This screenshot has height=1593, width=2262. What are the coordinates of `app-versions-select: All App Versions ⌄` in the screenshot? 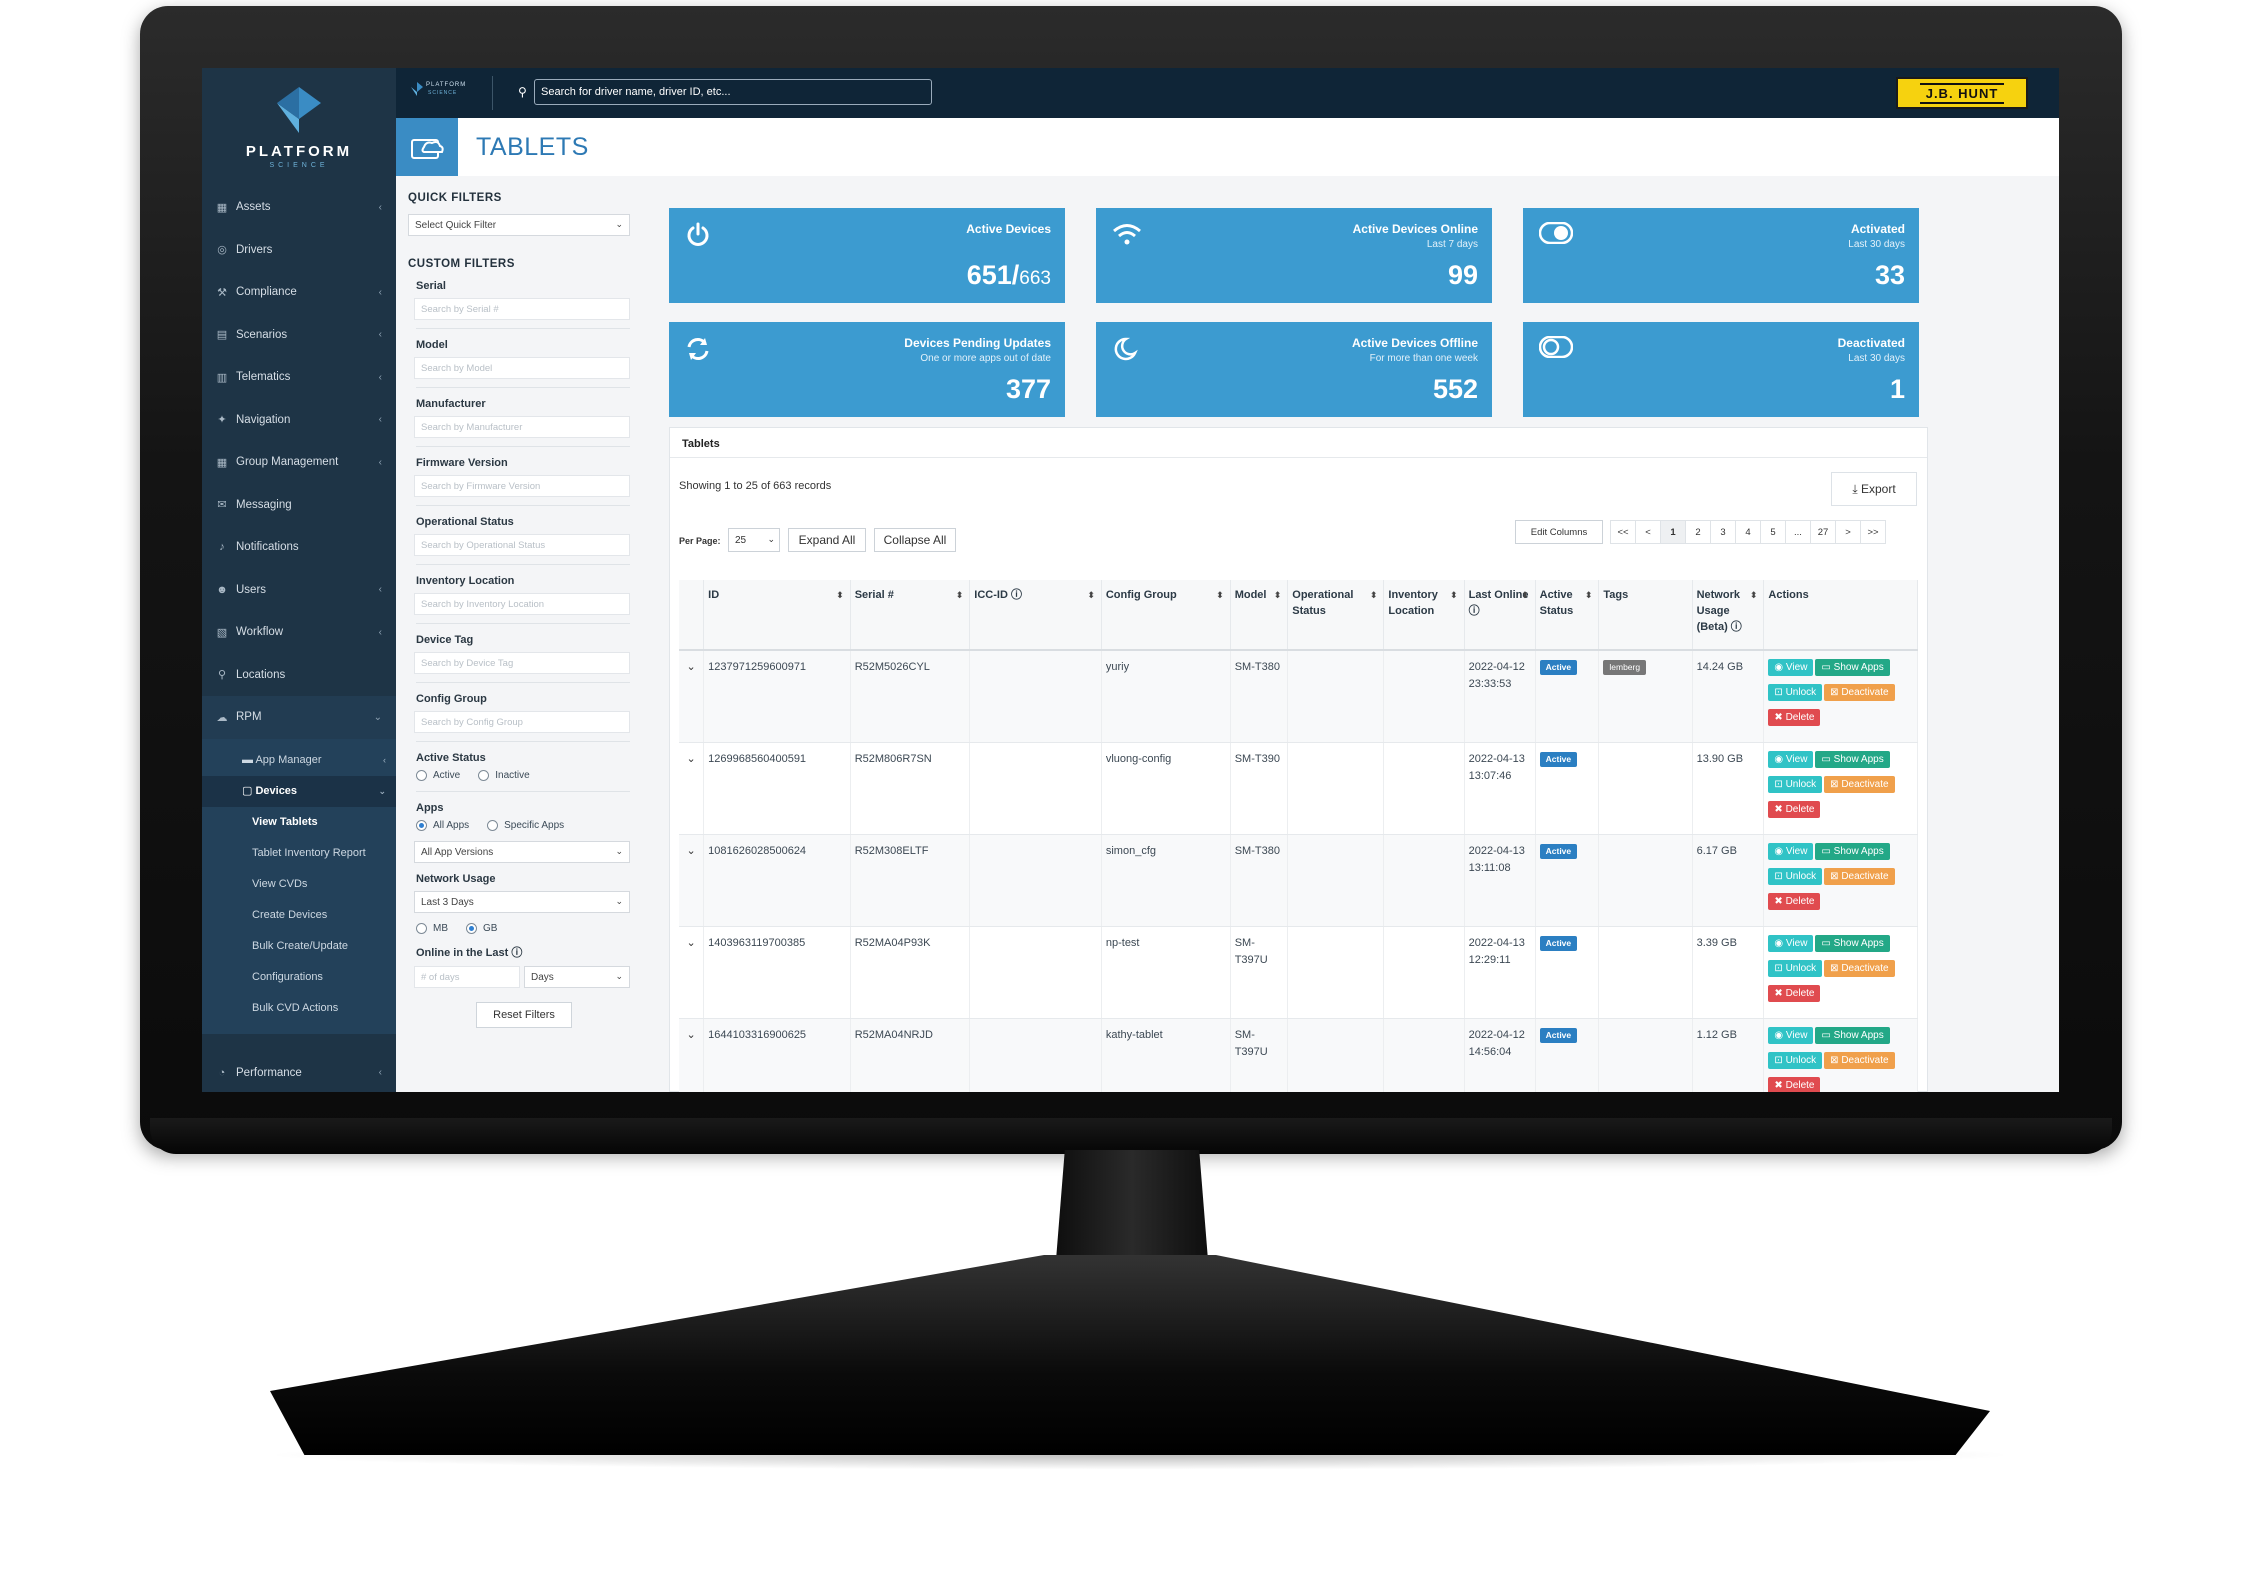 It's located at (522, 852).